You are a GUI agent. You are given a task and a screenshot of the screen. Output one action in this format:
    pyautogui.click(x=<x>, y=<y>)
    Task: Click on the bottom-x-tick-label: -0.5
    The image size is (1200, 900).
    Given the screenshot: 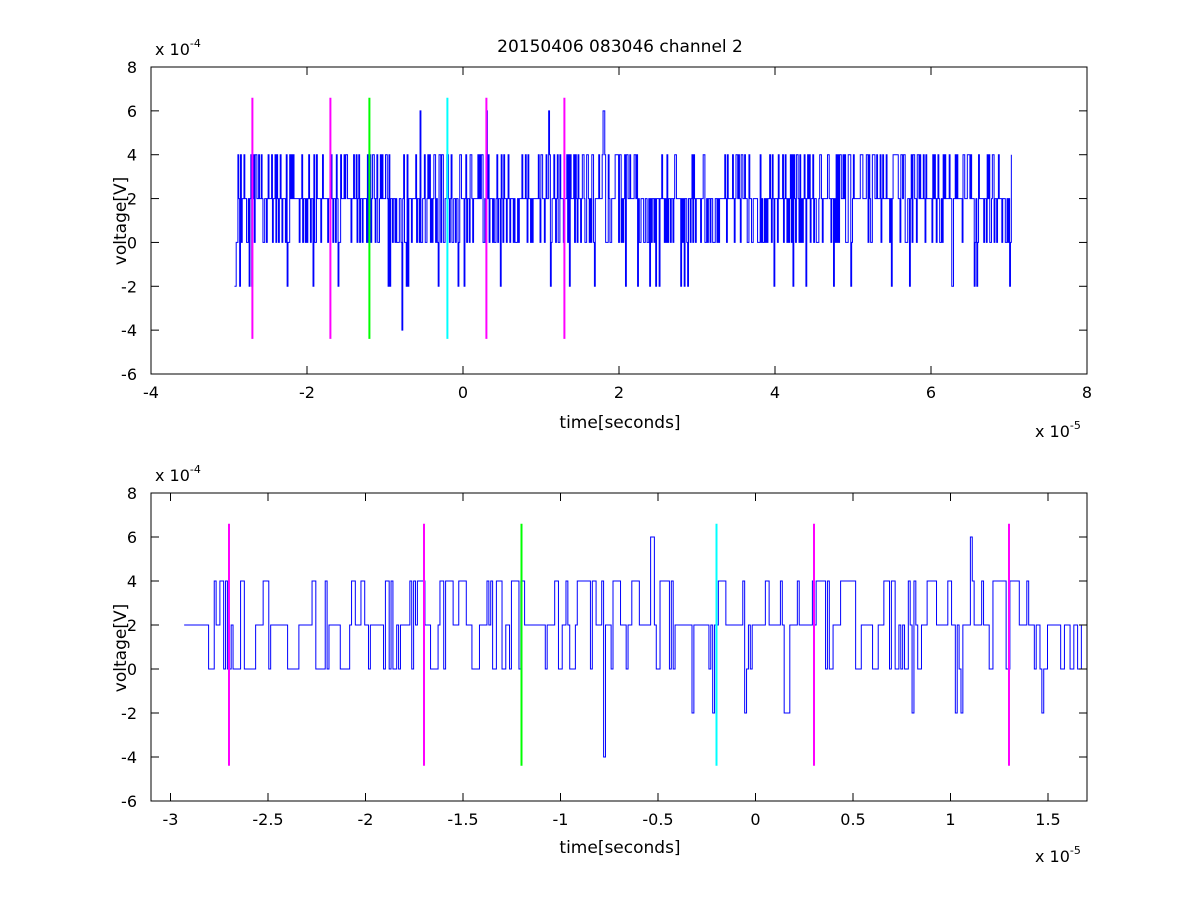 What is the action you would take?
    pyautogui.click(x=657, y=819)
    